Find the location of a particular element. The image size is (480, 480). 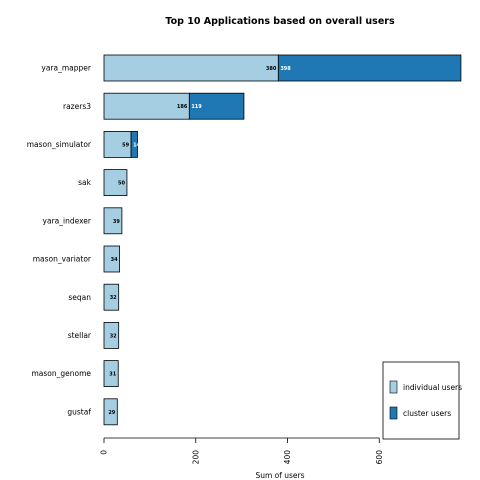

bar-individual-users-gustaf is located at coordinates (110, 412).